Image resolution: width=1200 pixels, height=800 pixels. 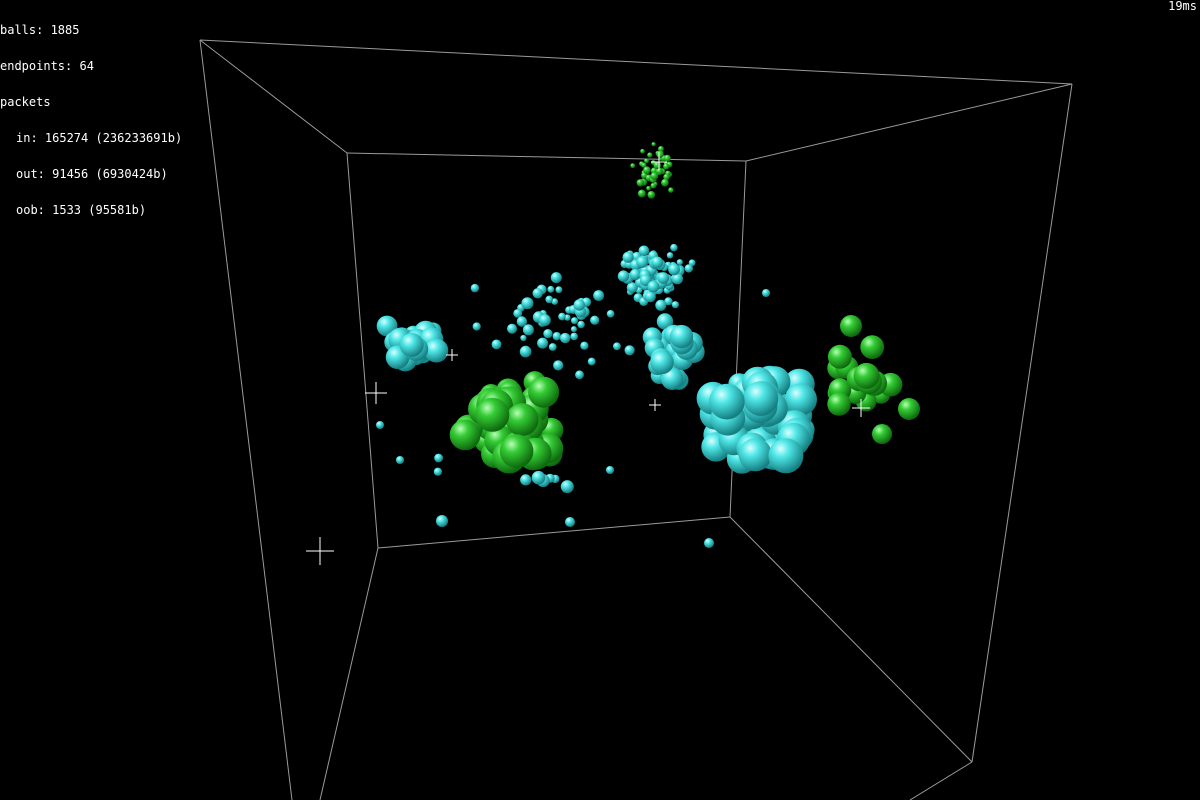 I want to click on frame-time: 19ms, so click(x=1182, y=6).